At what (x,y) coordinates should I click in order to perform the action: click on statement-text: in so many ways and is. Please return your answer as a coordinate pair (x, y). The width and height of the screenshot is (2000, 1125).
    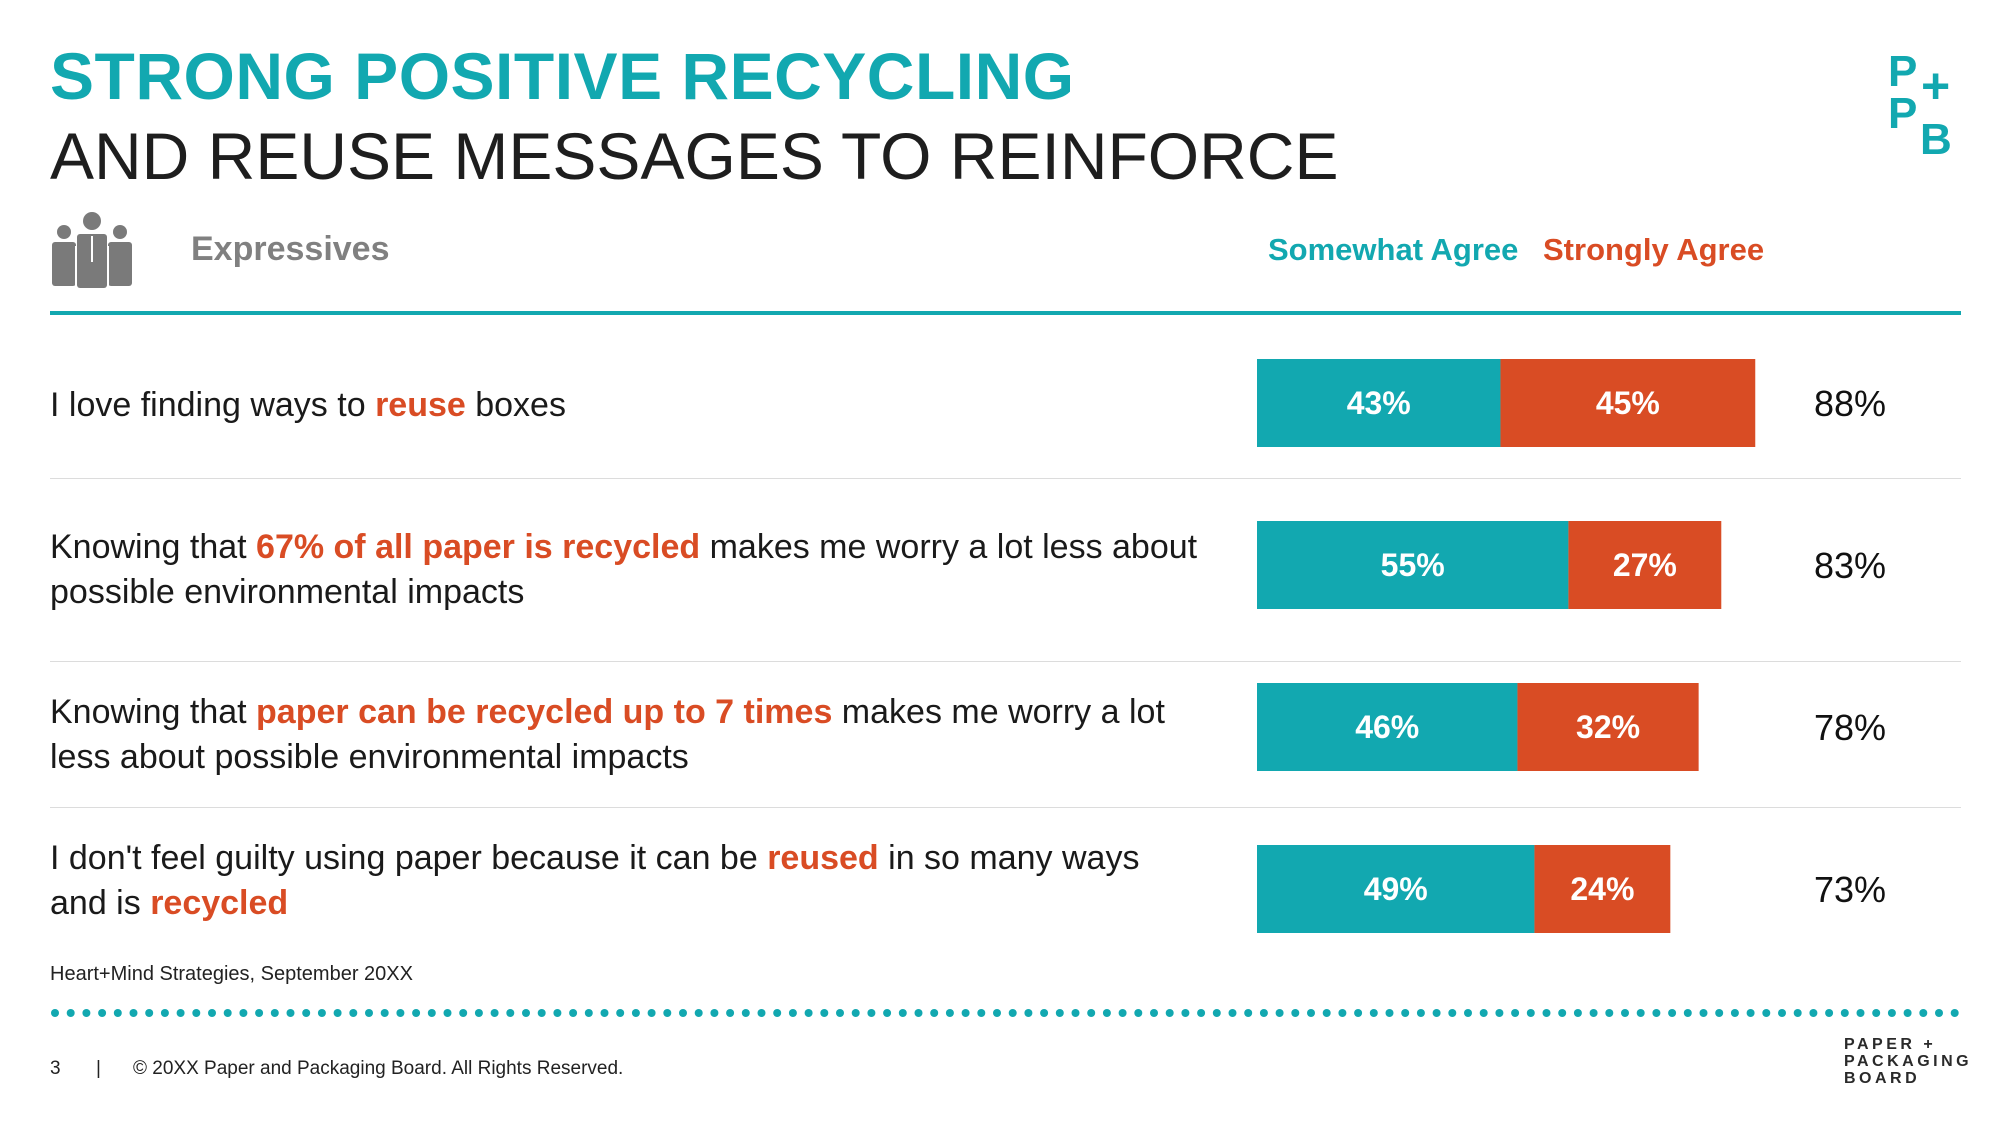
    Looking at the image, I should click on (595, 880).